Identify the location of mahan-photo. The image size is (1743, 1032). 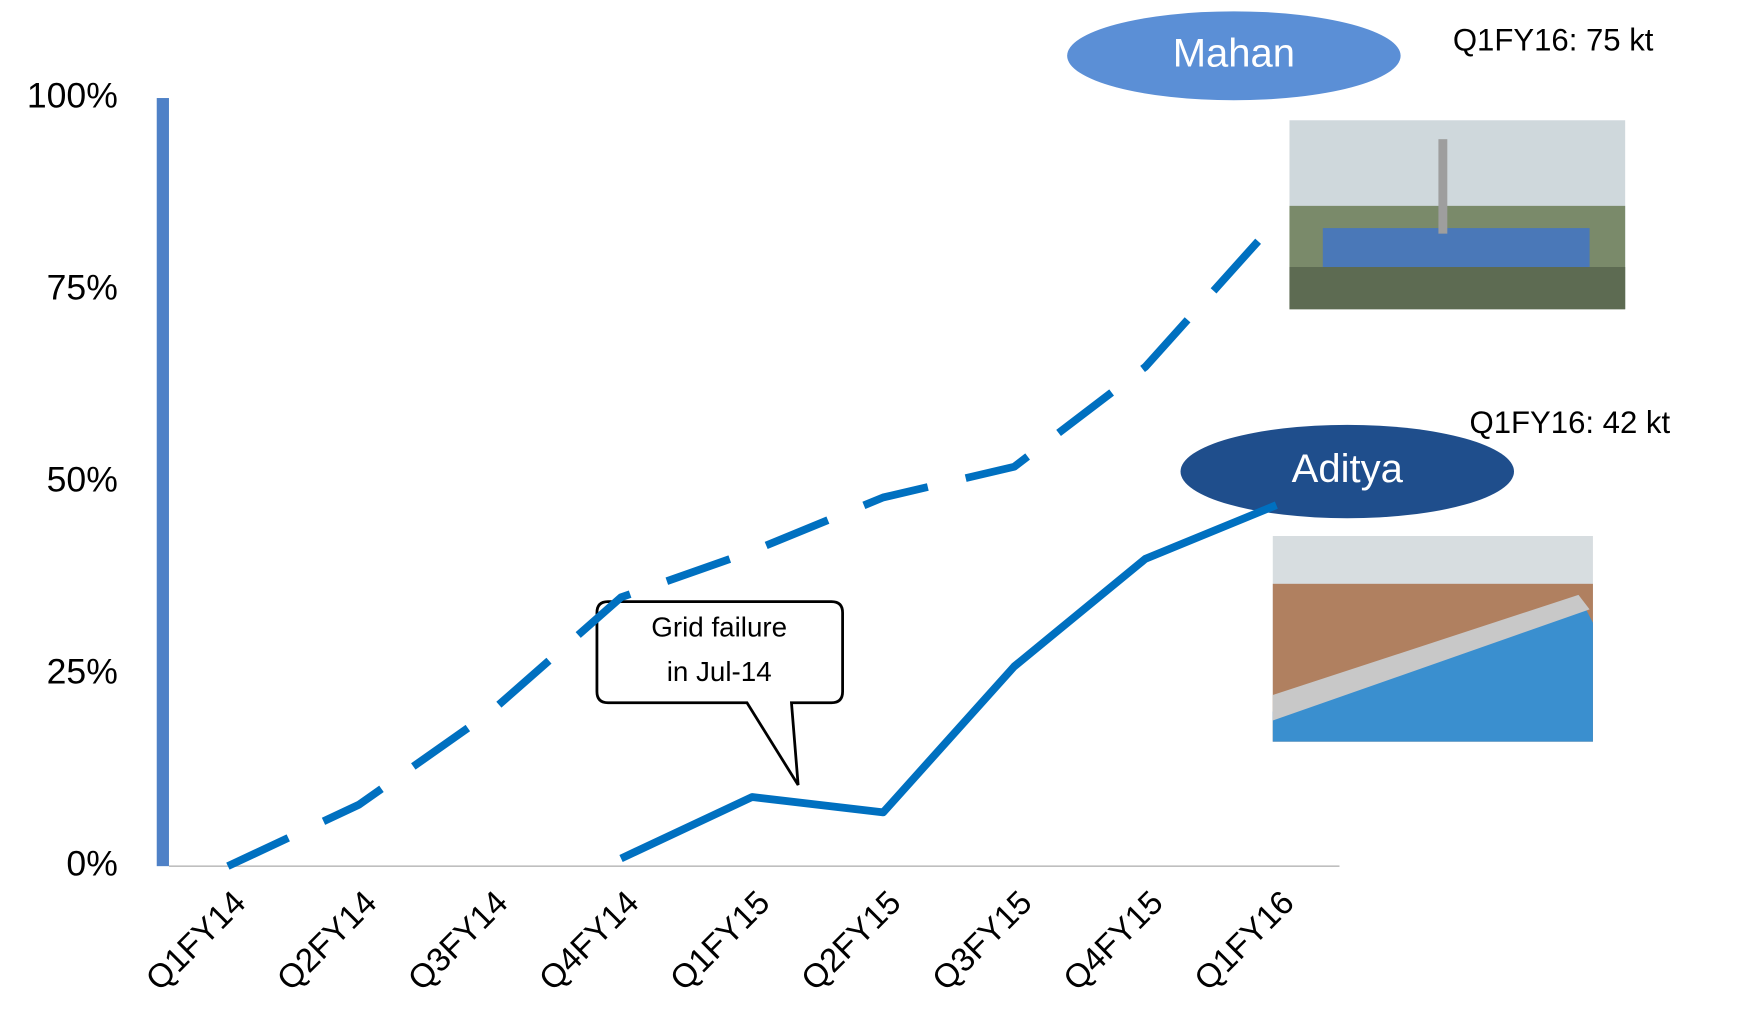
(1457, 215).